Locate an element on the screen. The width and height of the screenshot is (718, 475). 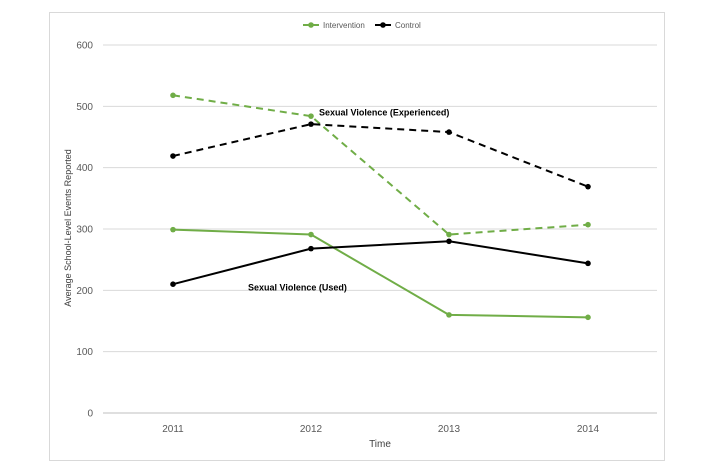
y-tick-labels: 0 100 200 300 400 500 600 is located at coordinates (84, 230).